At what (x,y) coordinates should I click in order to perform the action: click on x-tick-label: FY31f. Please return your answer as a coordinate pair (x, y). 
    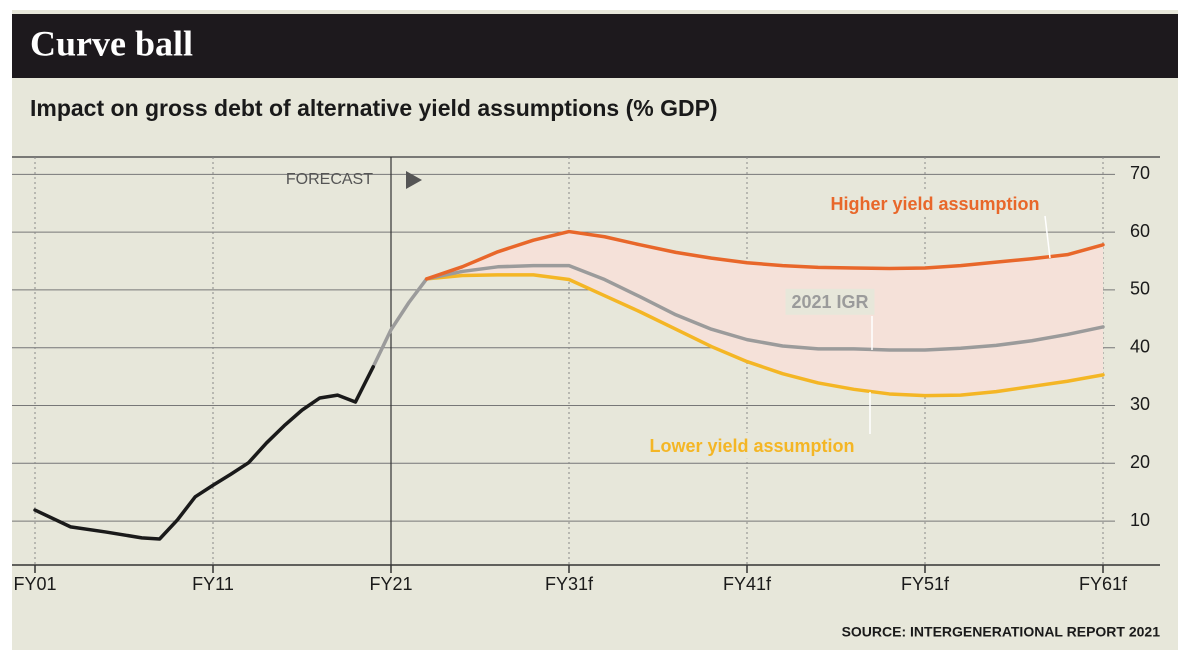
    Looking at the image, I should click on (569, 584).